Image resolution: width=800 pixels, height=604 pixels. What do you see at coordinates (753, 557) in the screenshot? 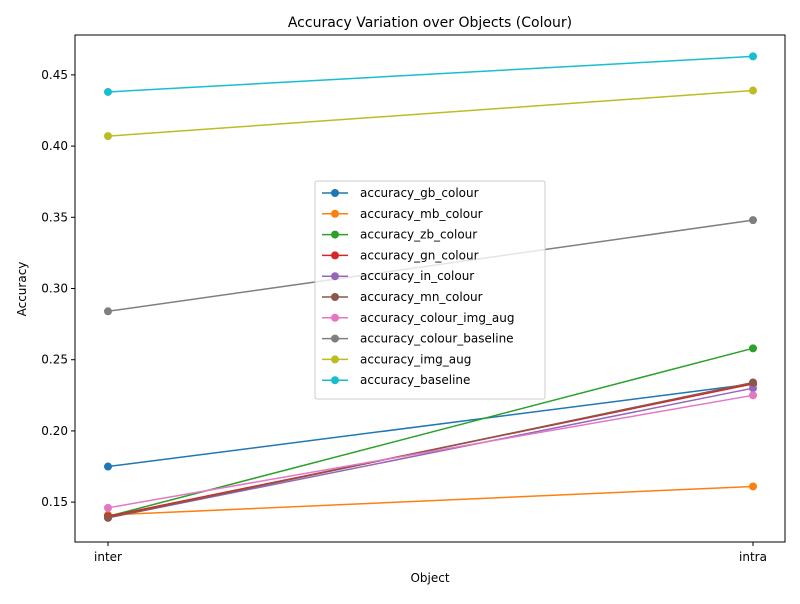
I see `x-tick-label: intra` at bounding box center [753, 557].